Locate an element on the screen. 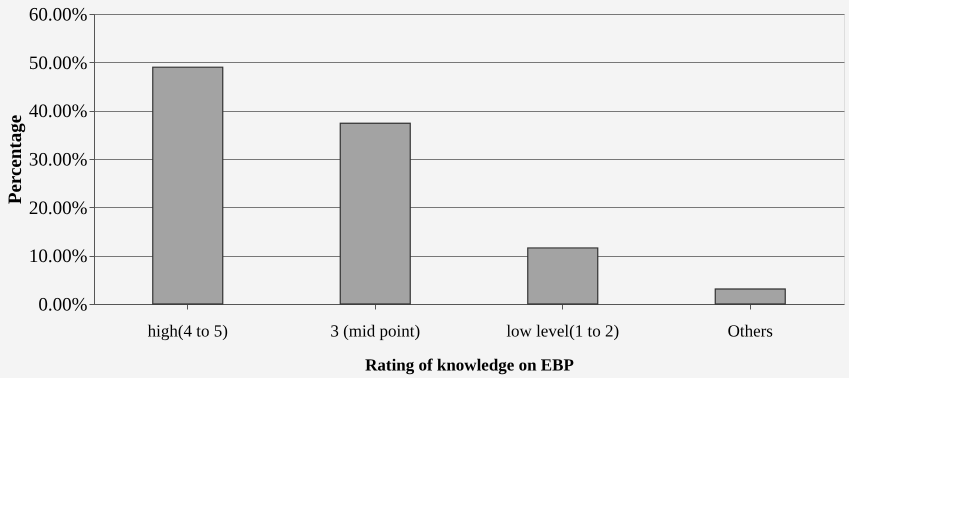  x-axis-title: Rating of knowledge on EBP is located at coordinates (469, 365).